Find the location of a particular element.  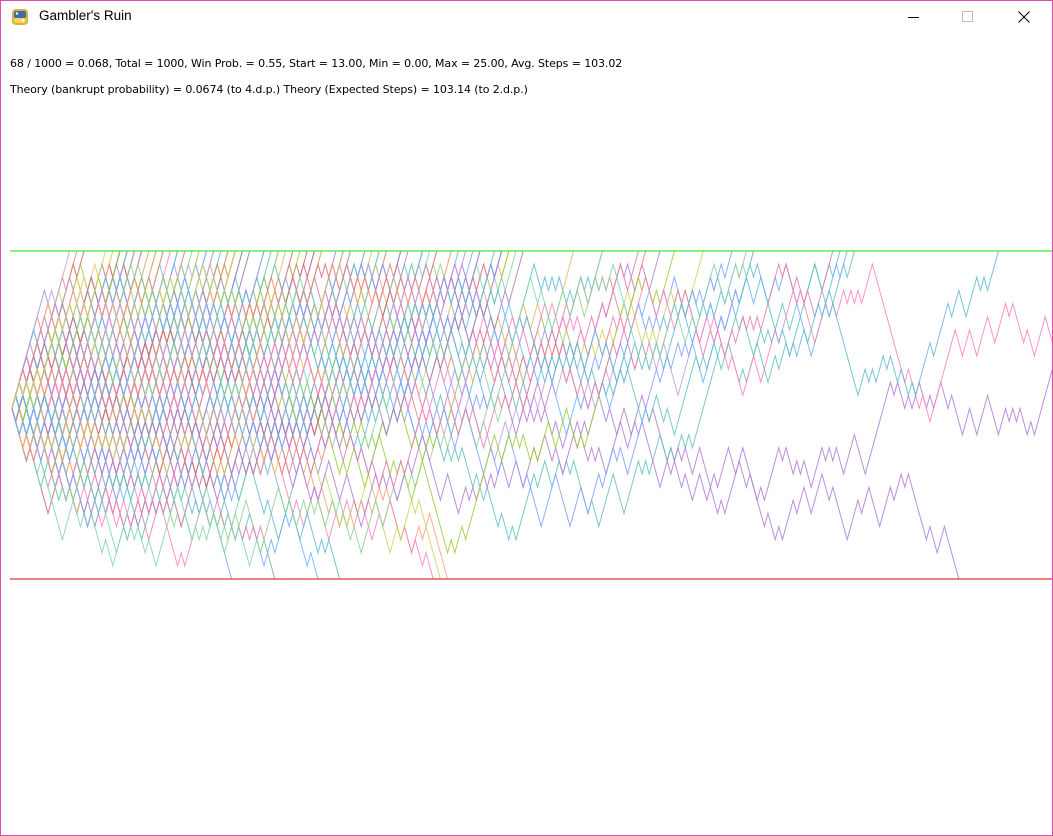

close-button is located at coordinates (1024, 16).